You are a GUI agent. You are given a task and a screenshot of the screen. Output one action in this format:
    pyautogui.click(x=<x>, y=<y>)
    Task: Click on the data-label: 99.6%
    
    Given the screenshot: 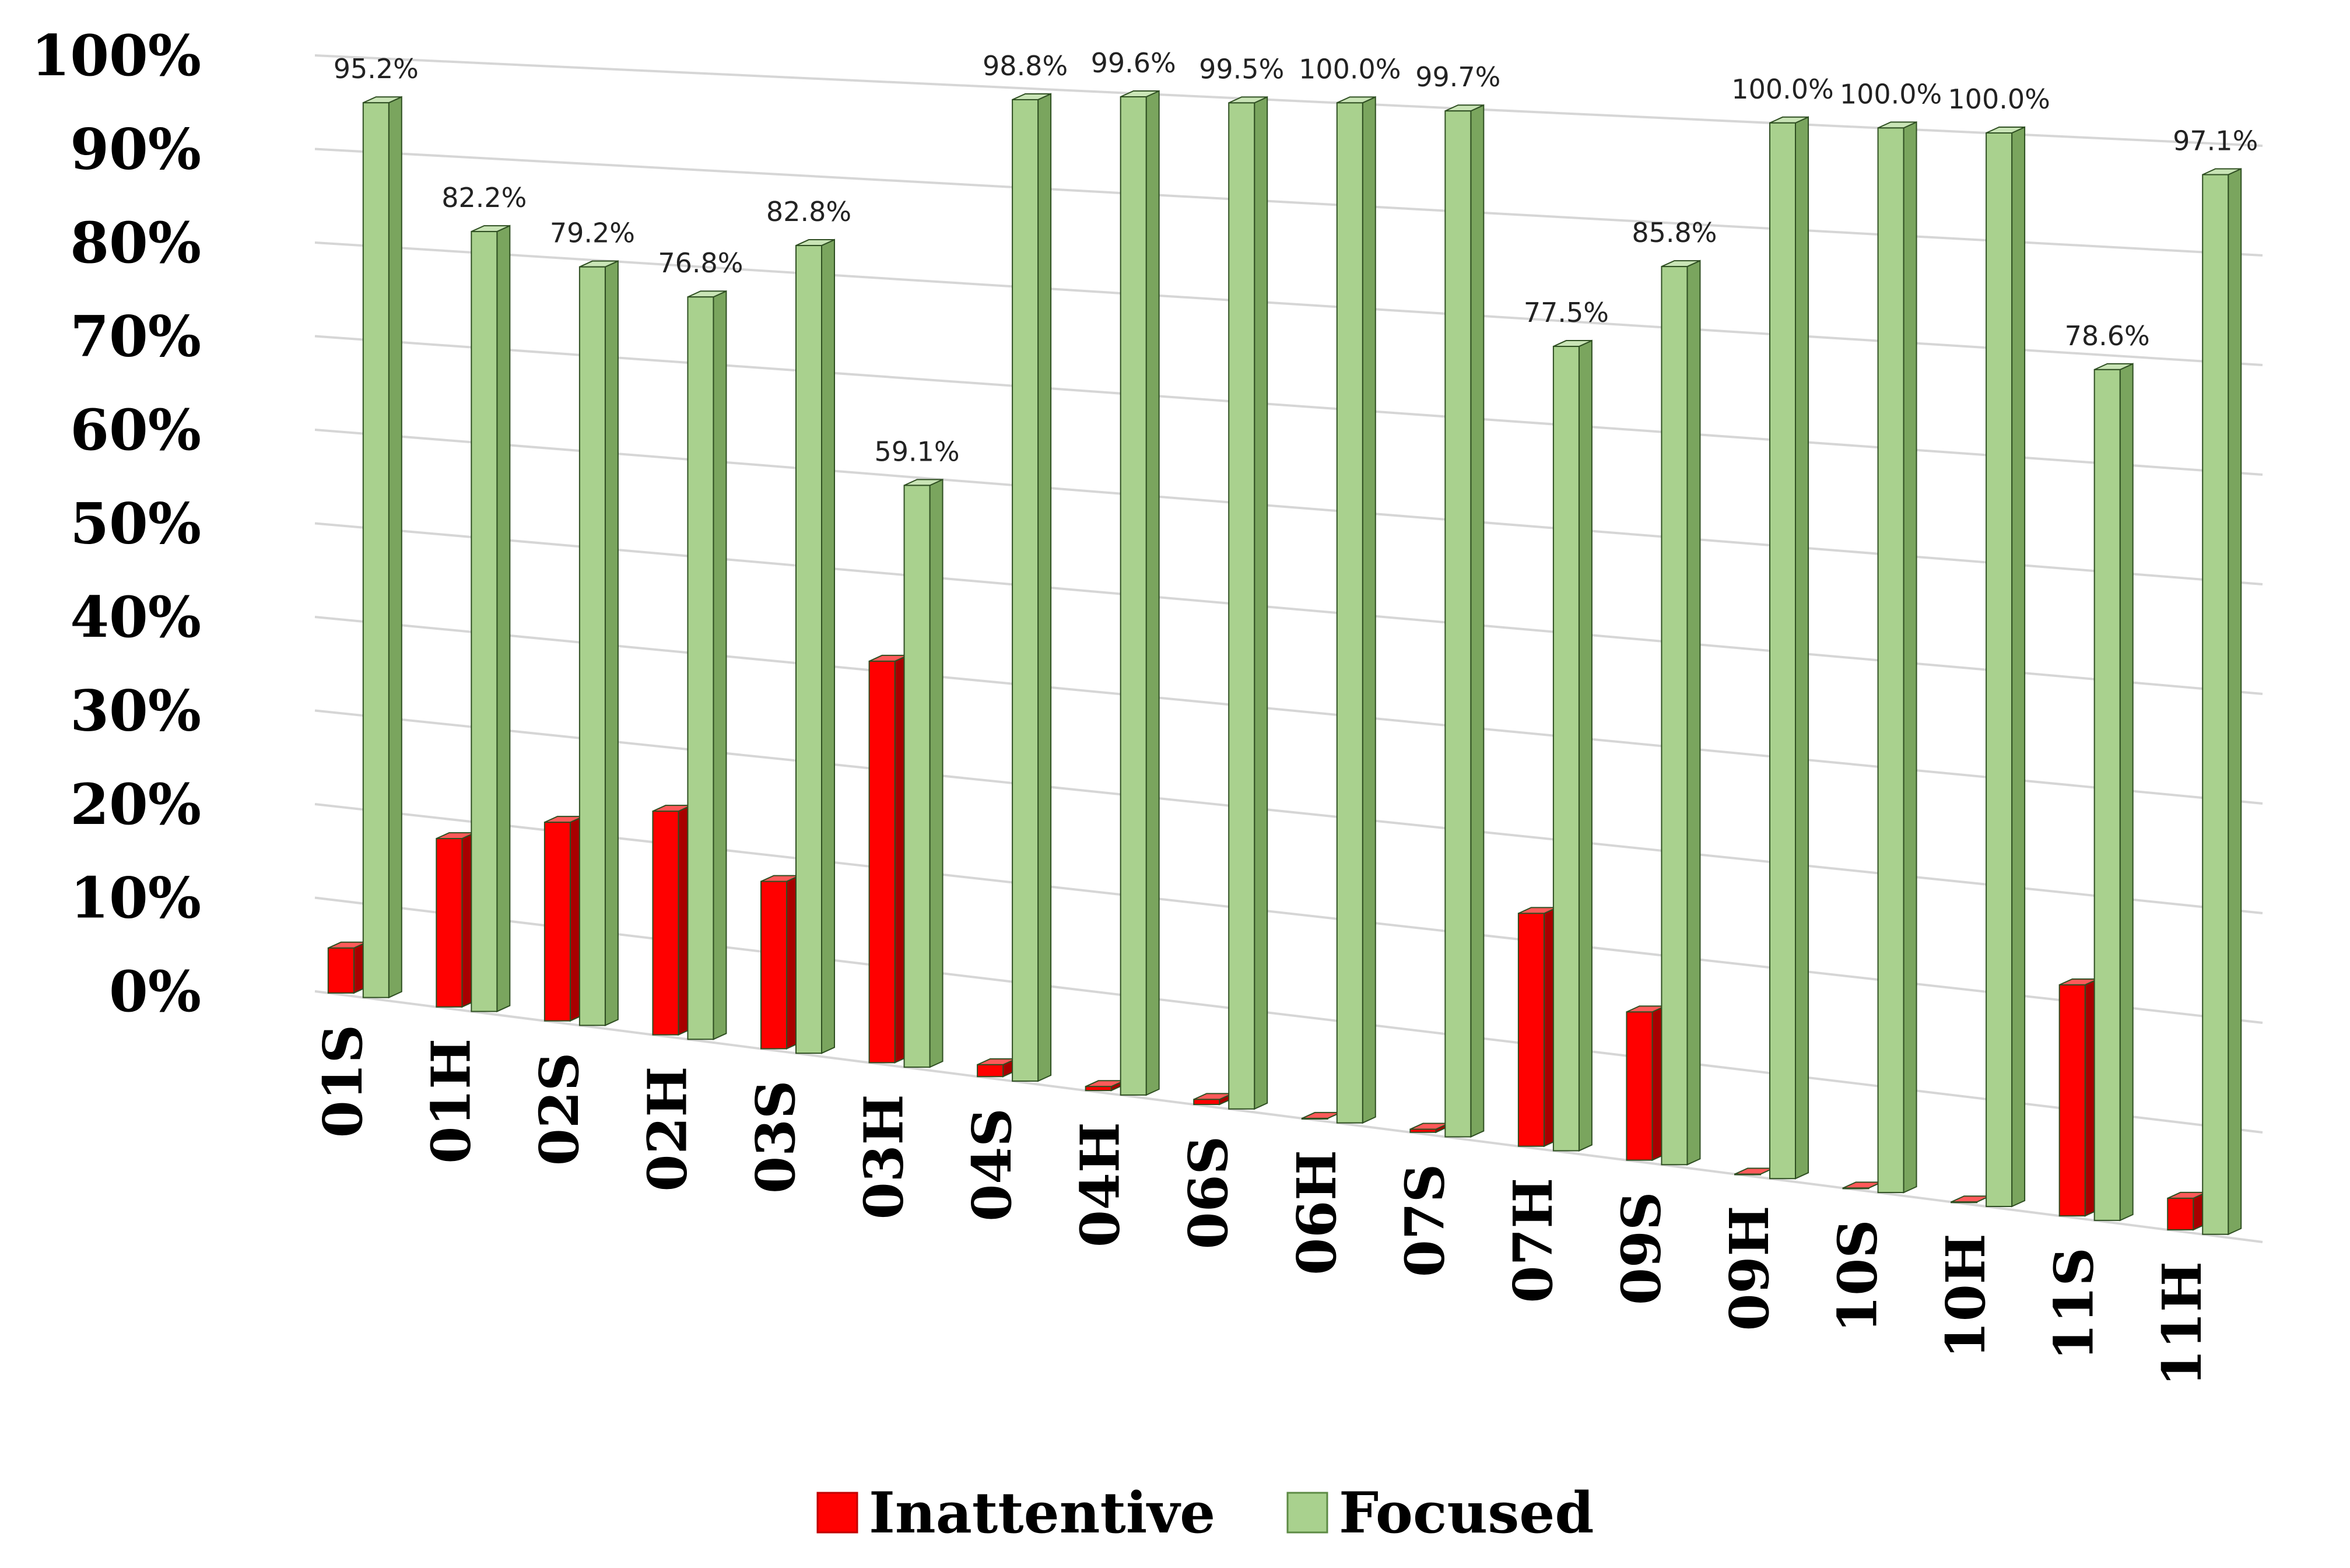 What is the action you would take?
    pyautogui.click(x=1133, y=63)
    